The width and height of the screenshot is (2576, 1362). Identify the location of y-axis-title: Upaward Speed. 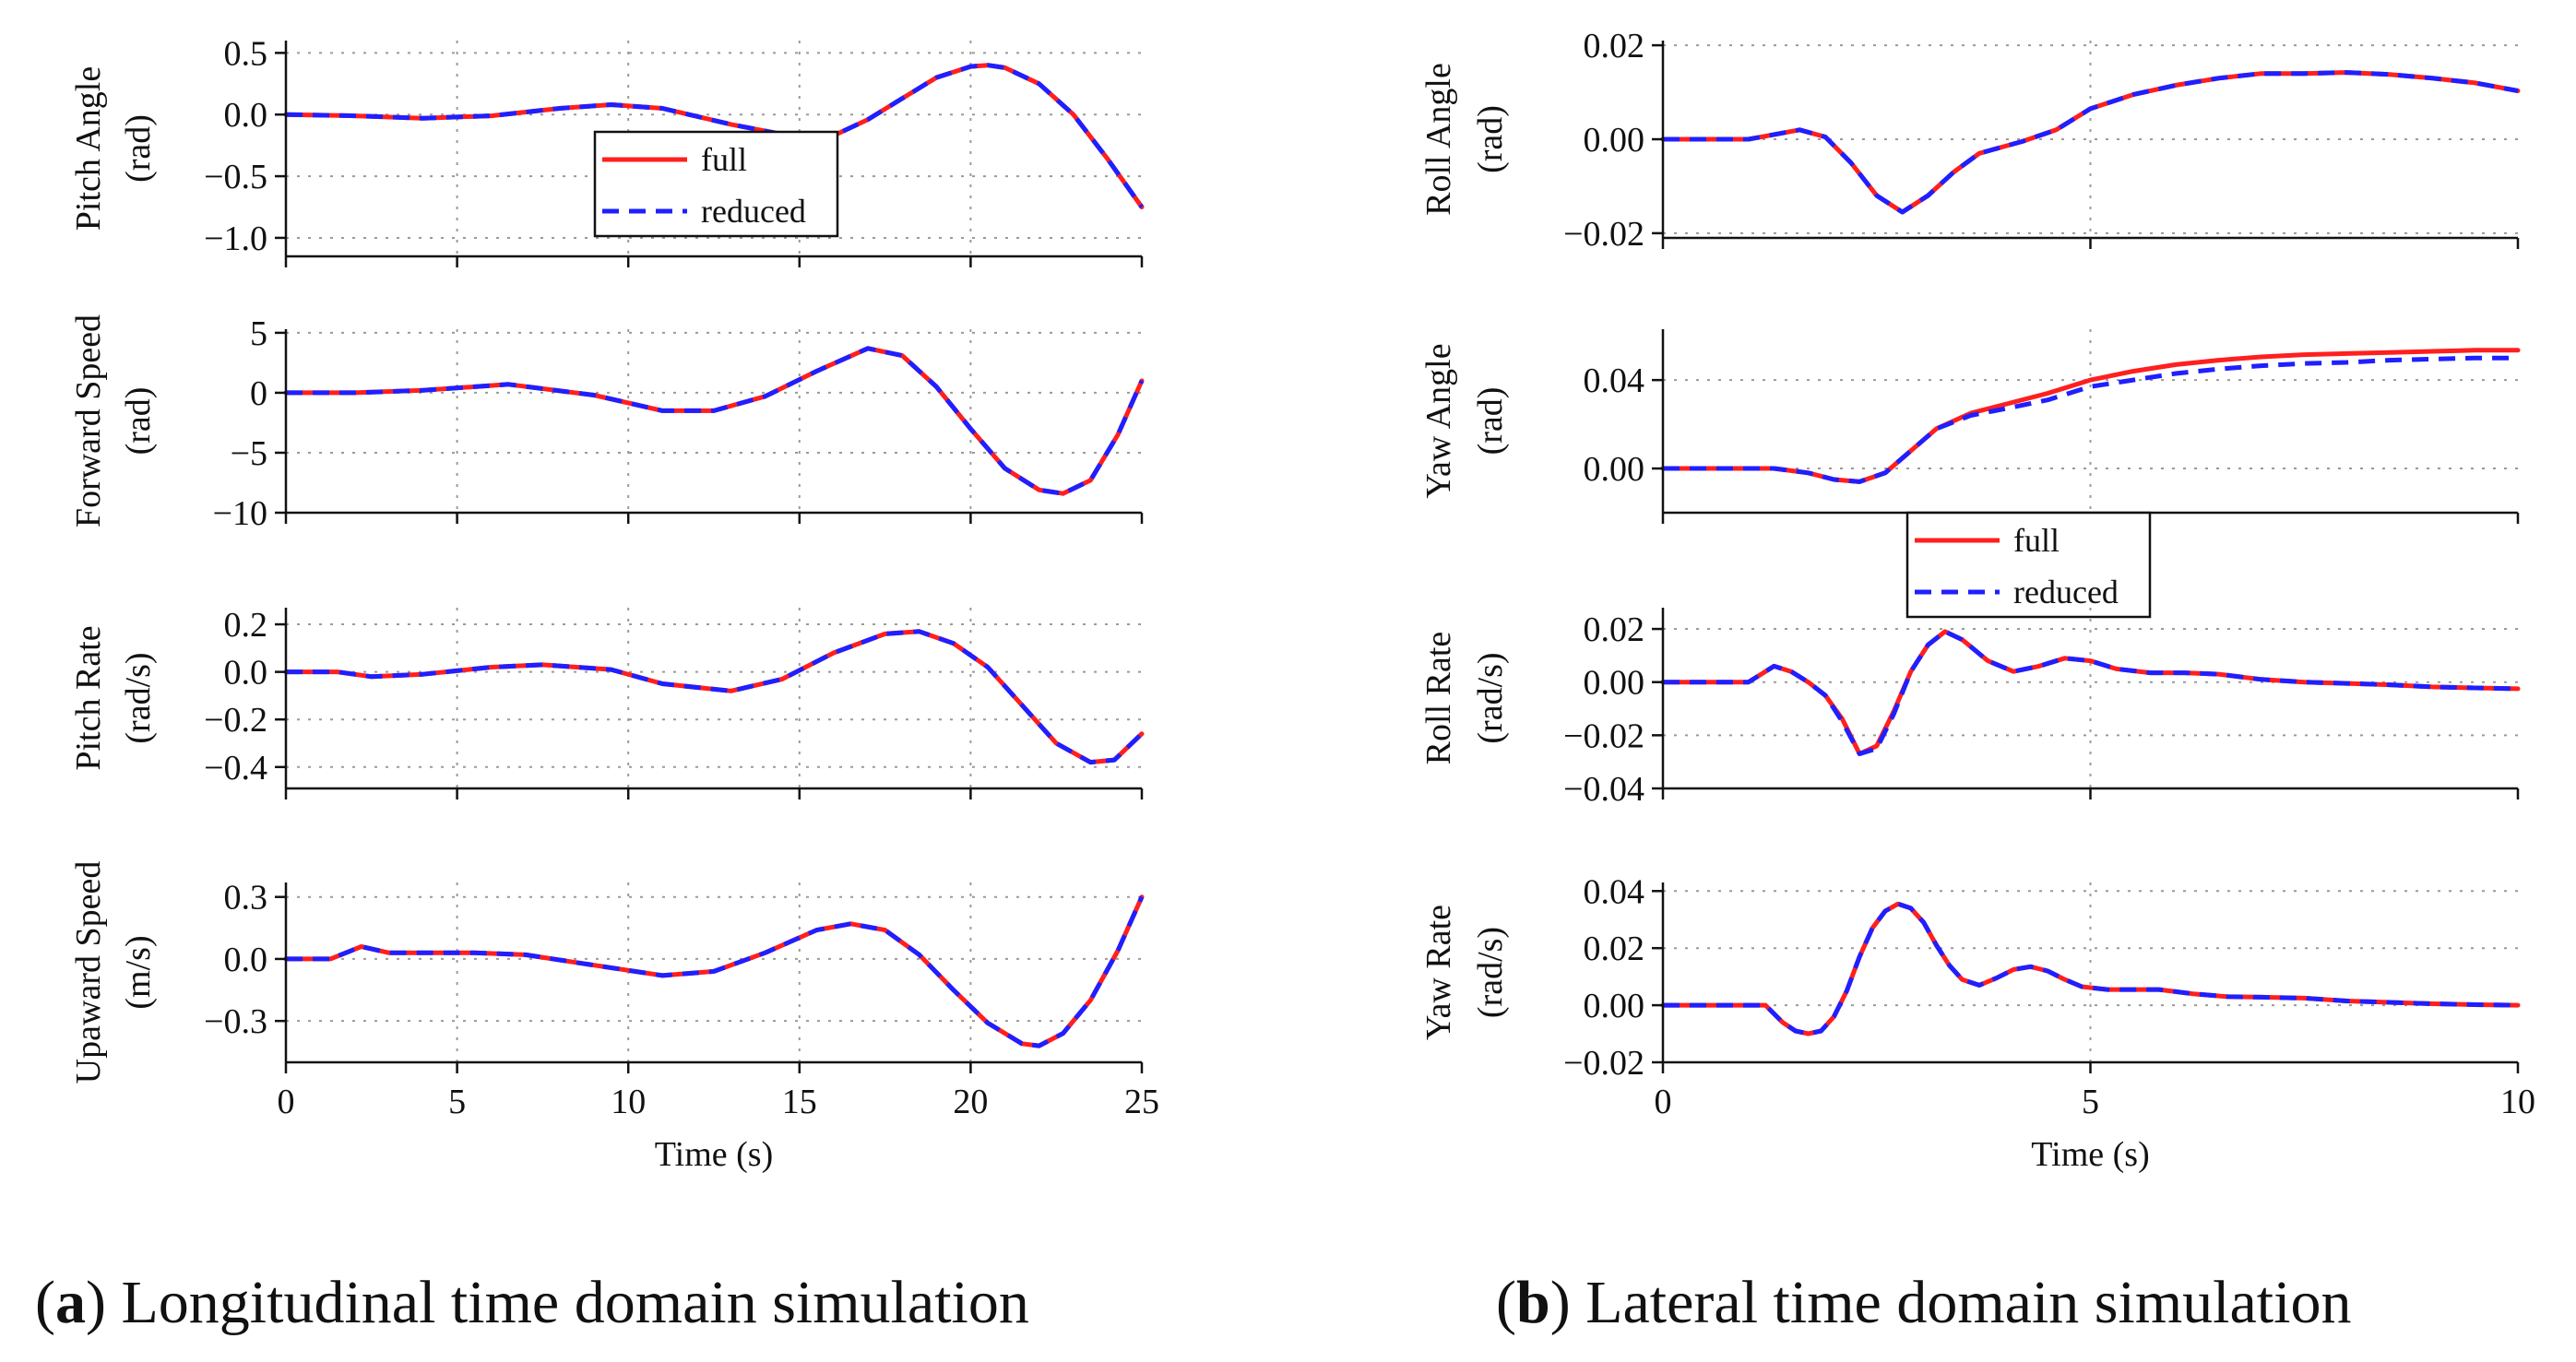
(88, 972).